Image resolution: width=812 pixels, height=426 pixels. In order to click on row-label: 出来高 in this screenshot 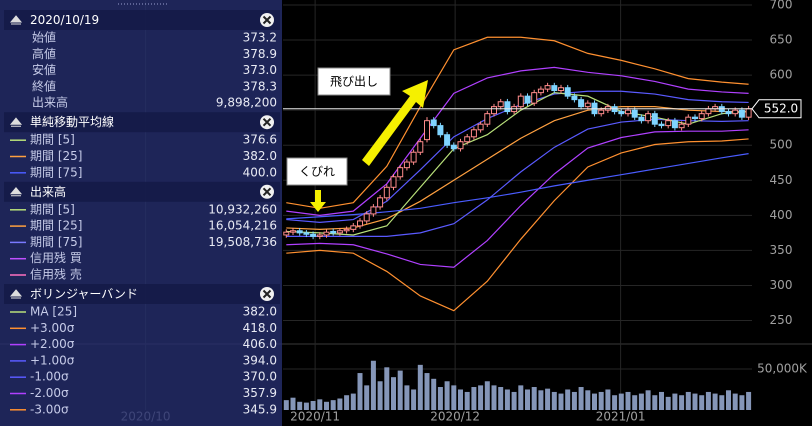, I will do `click(50, 102)`.